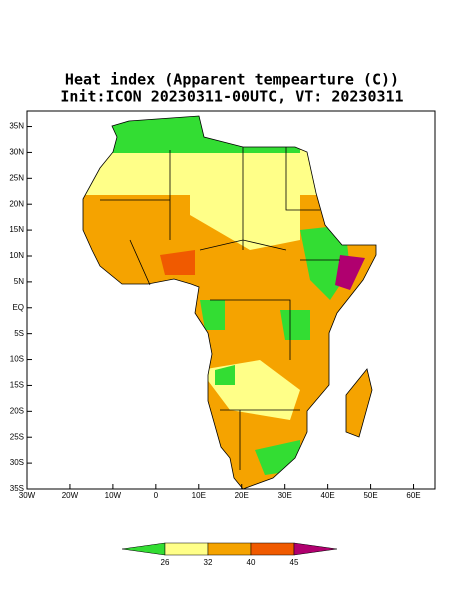 The height and width of the screenshot is (600, 463). I want to click on x-tick-label: 40E, so click(328, 495).